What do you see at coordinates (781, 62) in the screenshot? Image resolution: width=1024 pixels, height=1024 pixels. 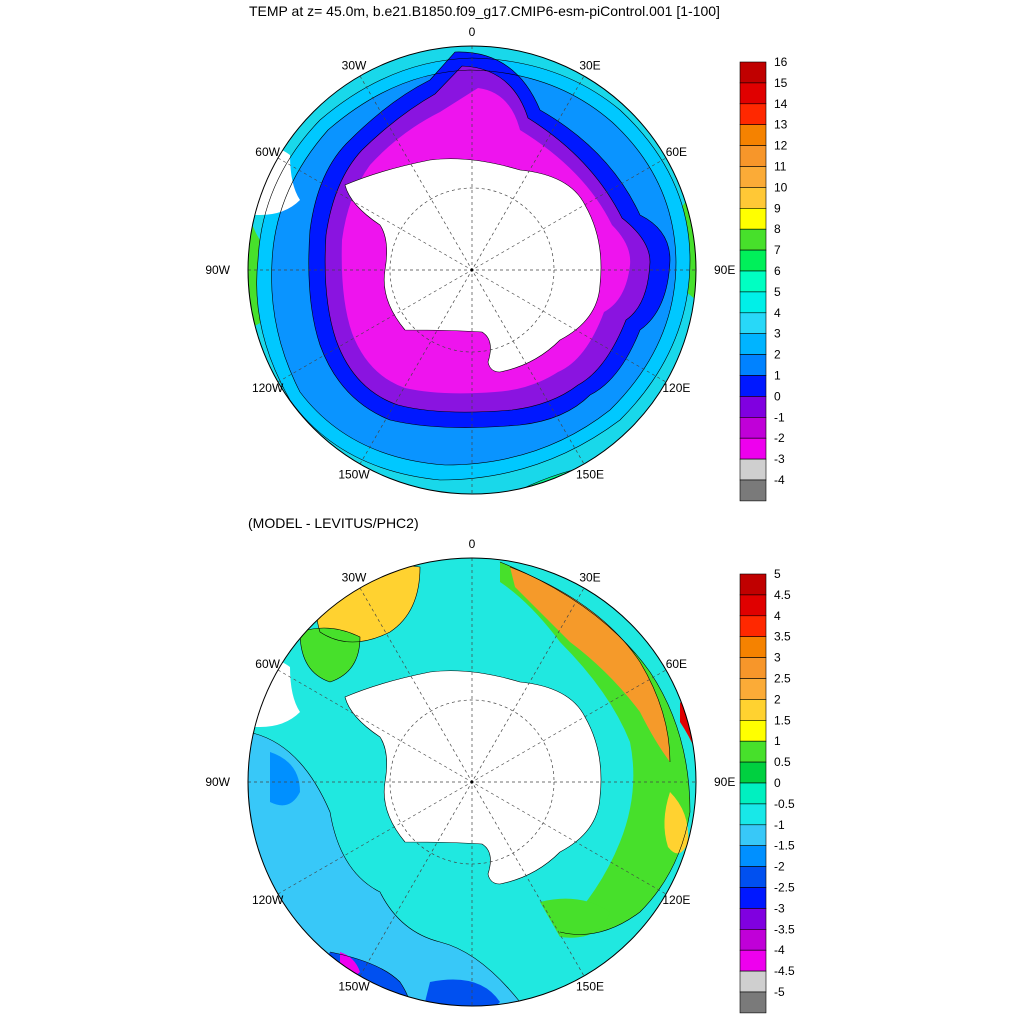 I see `colorbar-label: 16` at bounding box center [781, 62].